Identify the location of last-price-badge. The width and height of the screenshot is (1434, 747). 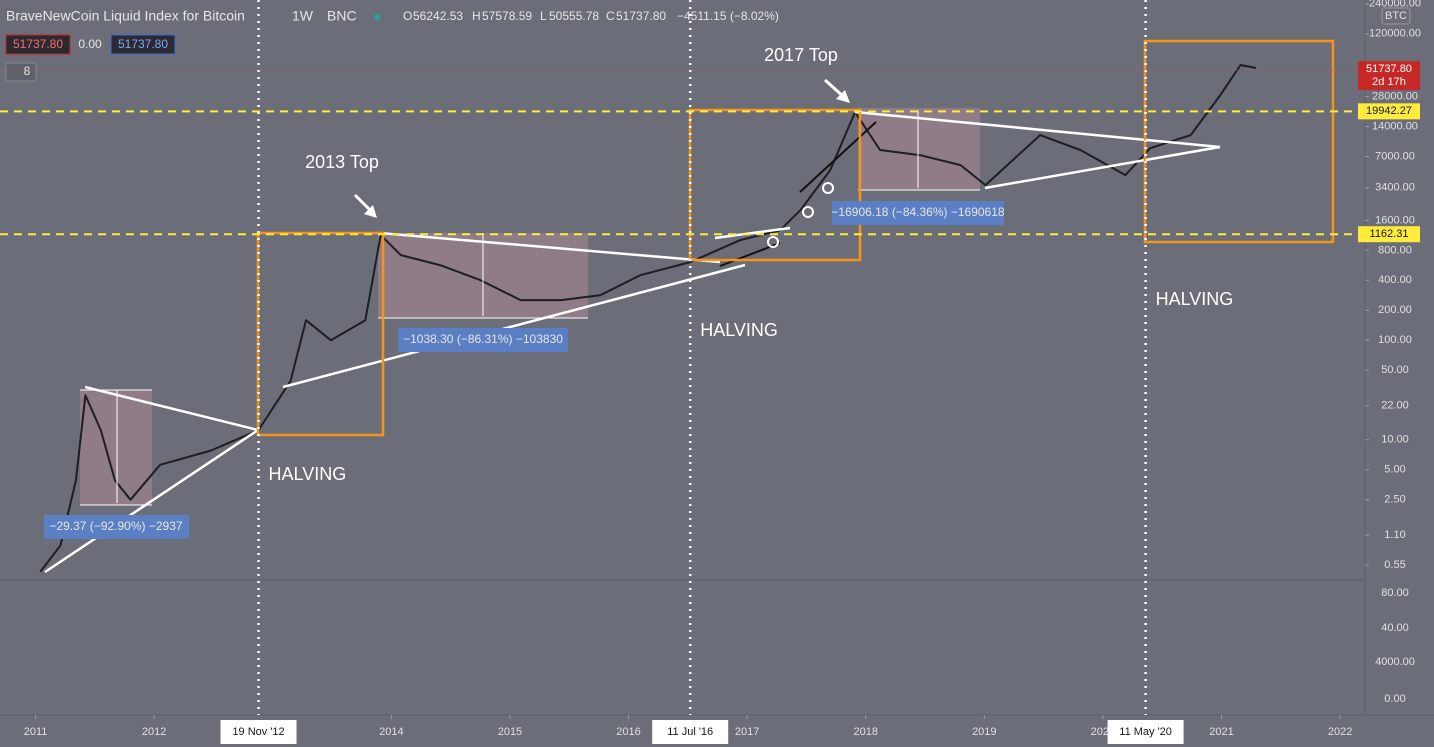
(1389, 76).